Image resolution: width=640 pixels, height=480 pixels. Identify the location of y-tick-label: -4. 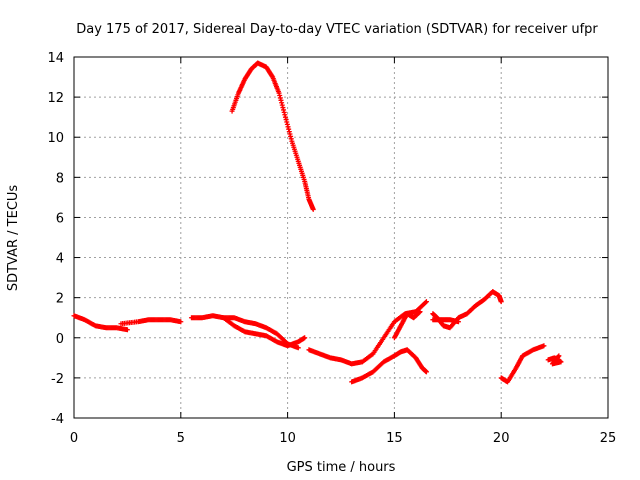
(57, 419).